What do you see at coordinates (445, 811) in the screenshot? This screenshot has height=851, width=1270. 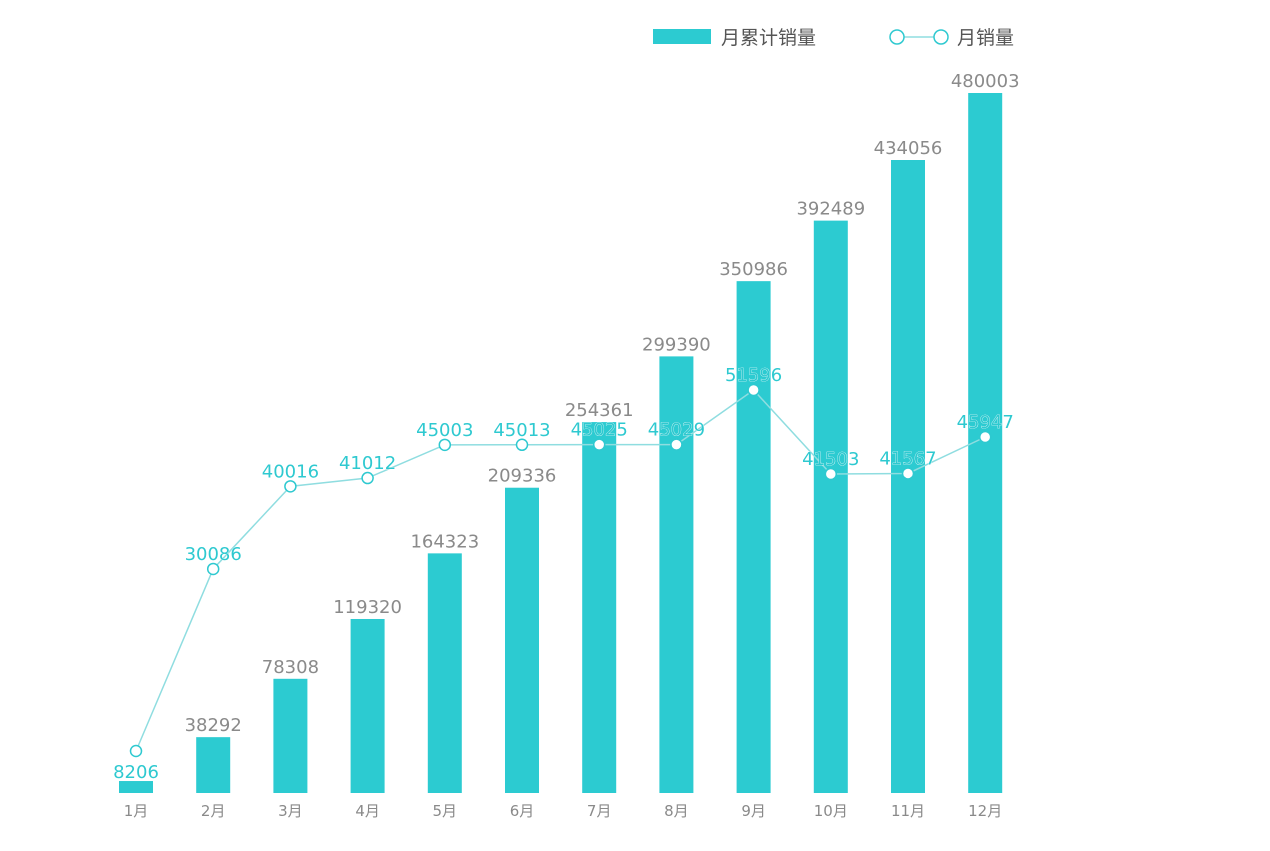 I see `x-tick-label: 5月` at bounding box center [445, 811].